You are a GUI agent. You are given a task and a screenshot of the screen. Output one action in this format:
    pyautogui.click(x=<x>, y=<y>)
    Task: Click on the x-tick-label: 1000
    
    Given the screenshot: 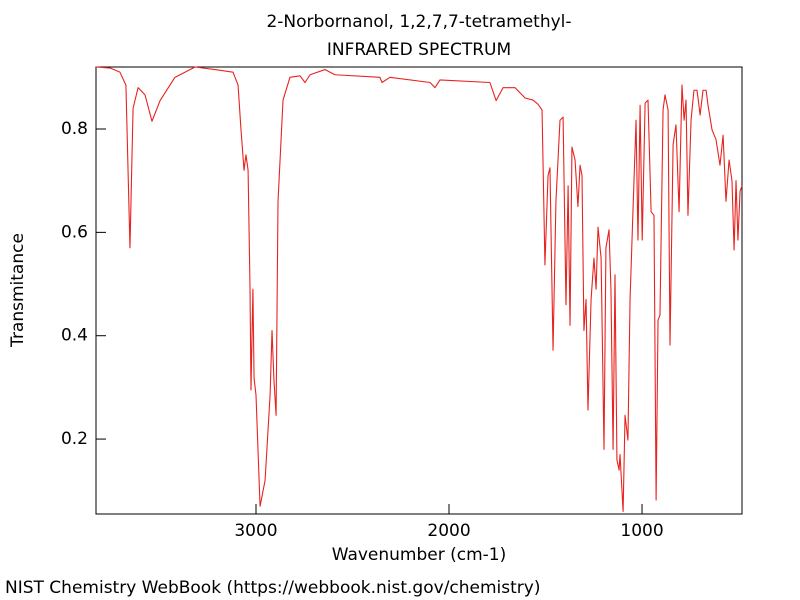 What is the action you would take?
    pyautogui.click(x=641, y=531)
    